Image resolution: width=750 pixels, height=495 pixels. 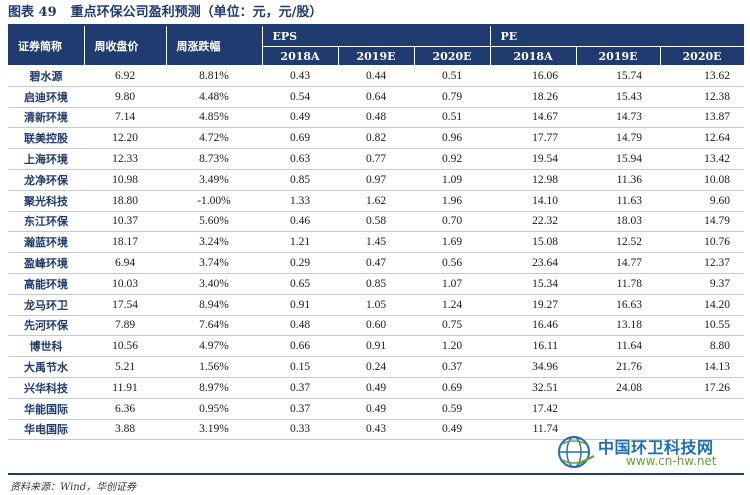 What do you see at coordinates (702, 263) in the screenshot?
I see `pe-2020e-cell: 12.37` at bounding box center [702, 263].